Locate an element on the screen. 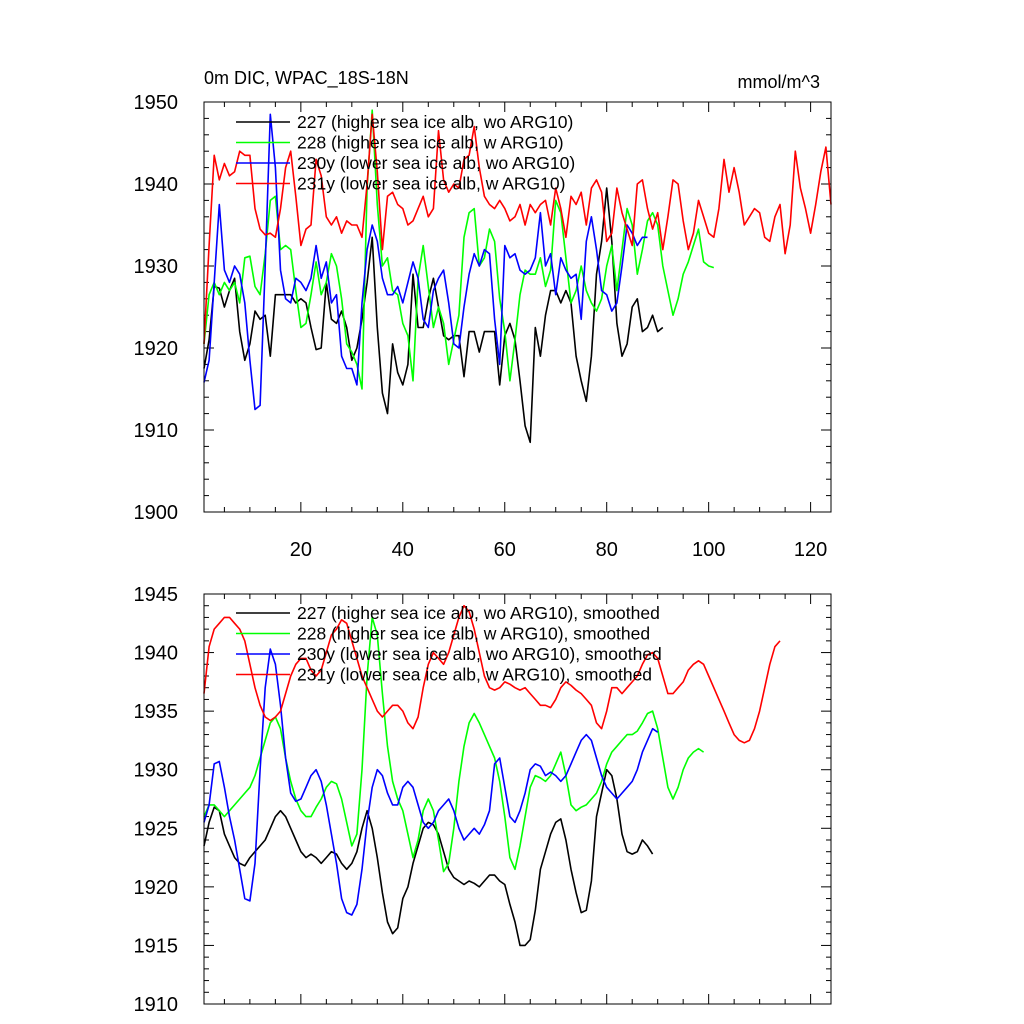  x-tick-label: 20 is located at coordinates (301, 550).